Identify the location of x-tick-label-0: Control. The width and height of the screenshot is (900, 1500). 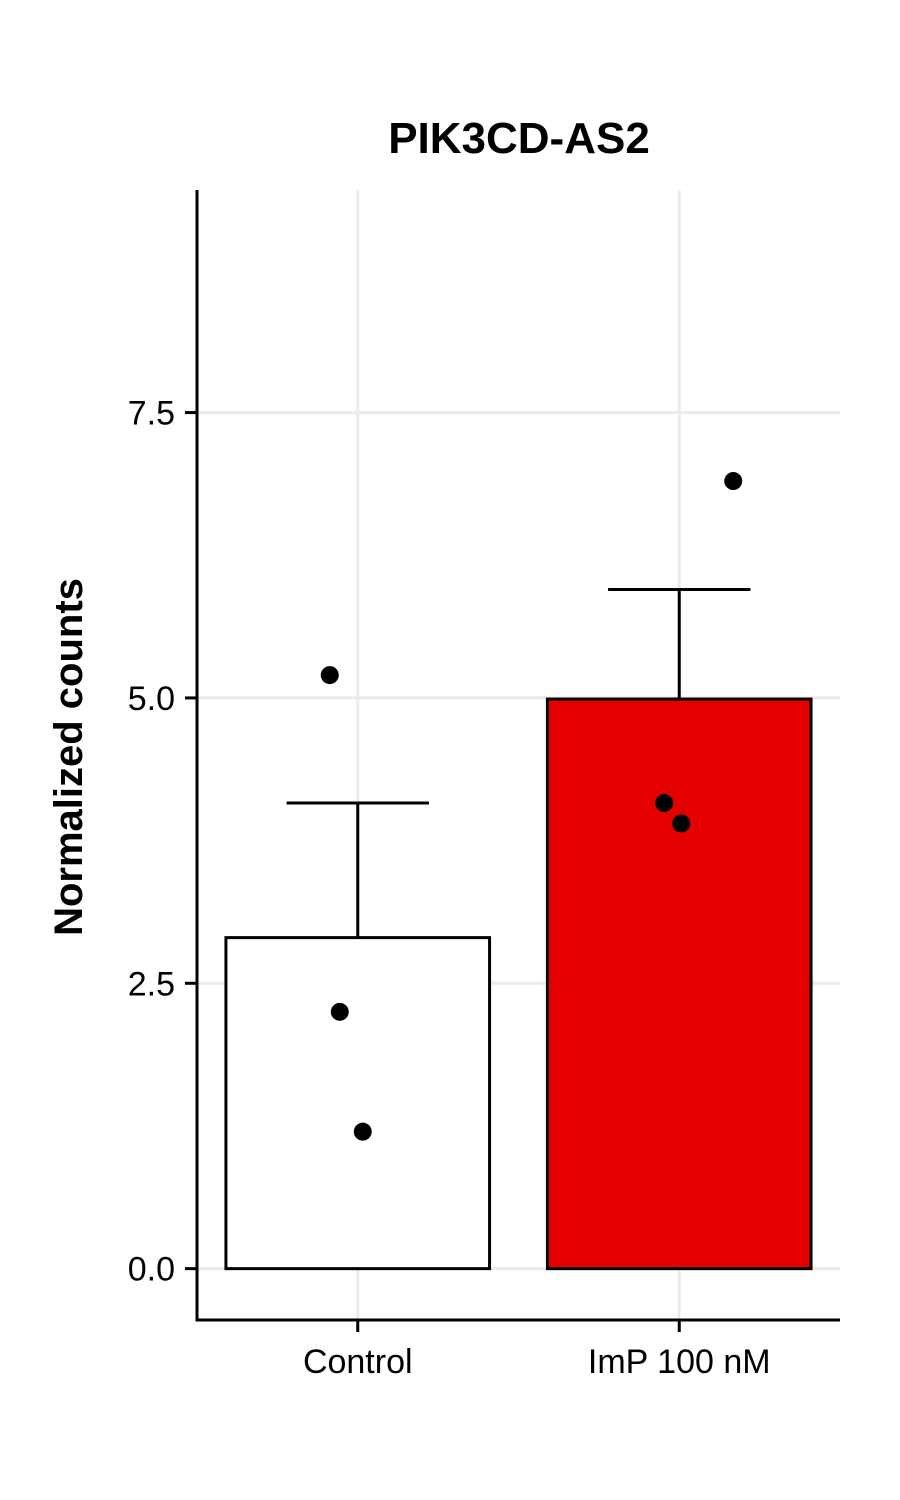
(358, 1362).